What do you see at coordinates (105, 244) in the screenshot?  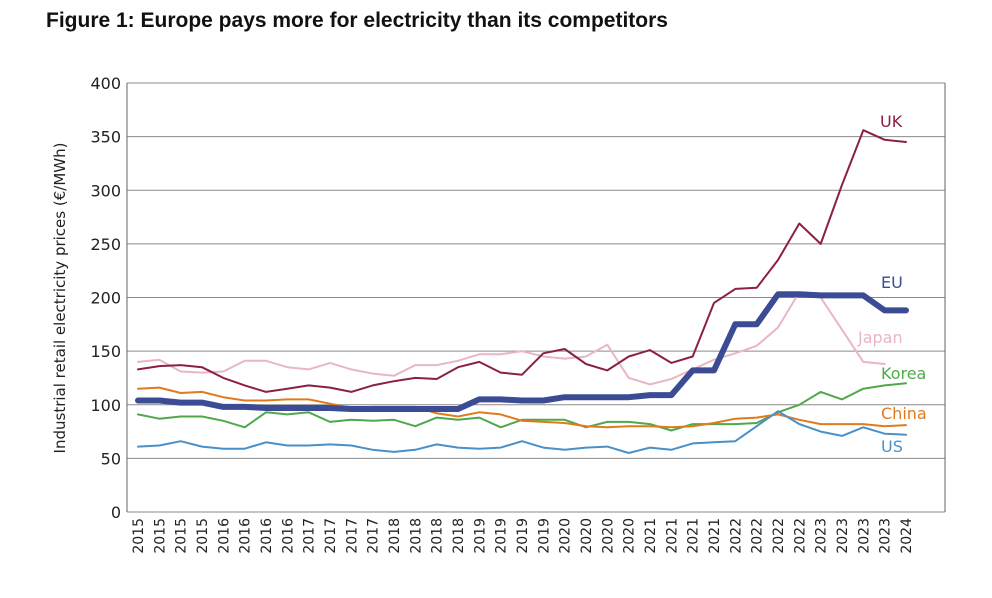 I see `y-tick-label: 250` at bounding box center [105, 244].